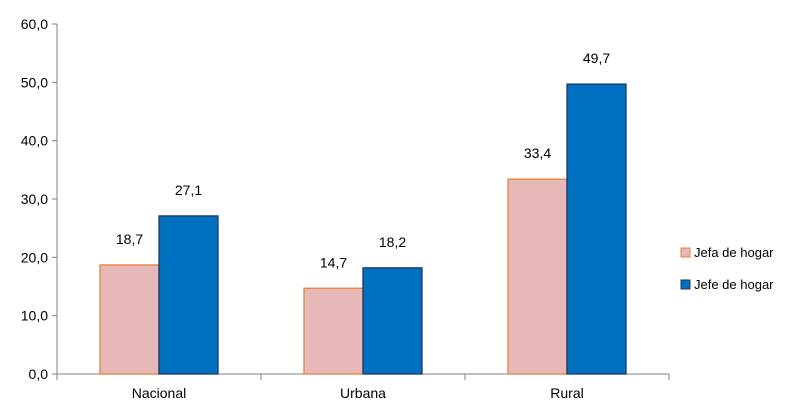 This screenshot has width=787, height=403. Describe the element at coordinates (129, 239) in the screenshot. I see `data-label: 18,7` at that location.